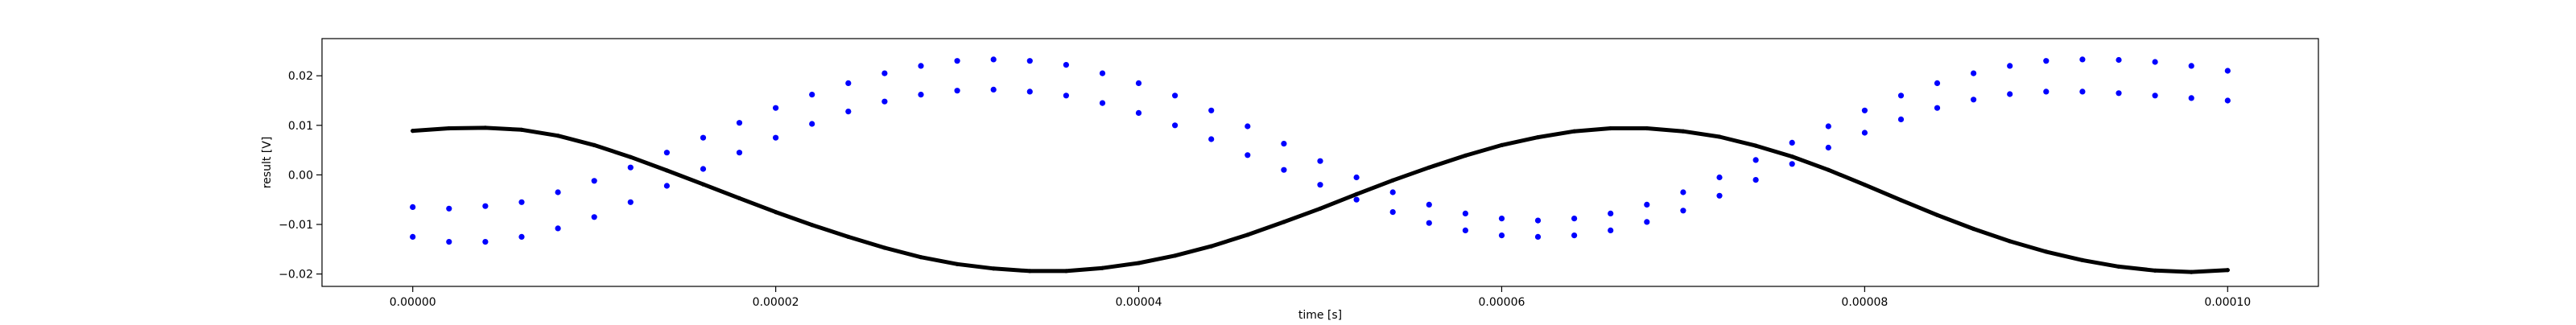  Describe the element at coordinates (300, 126) in the screenshot. I see `y-tick-label: 0.01` at that location.